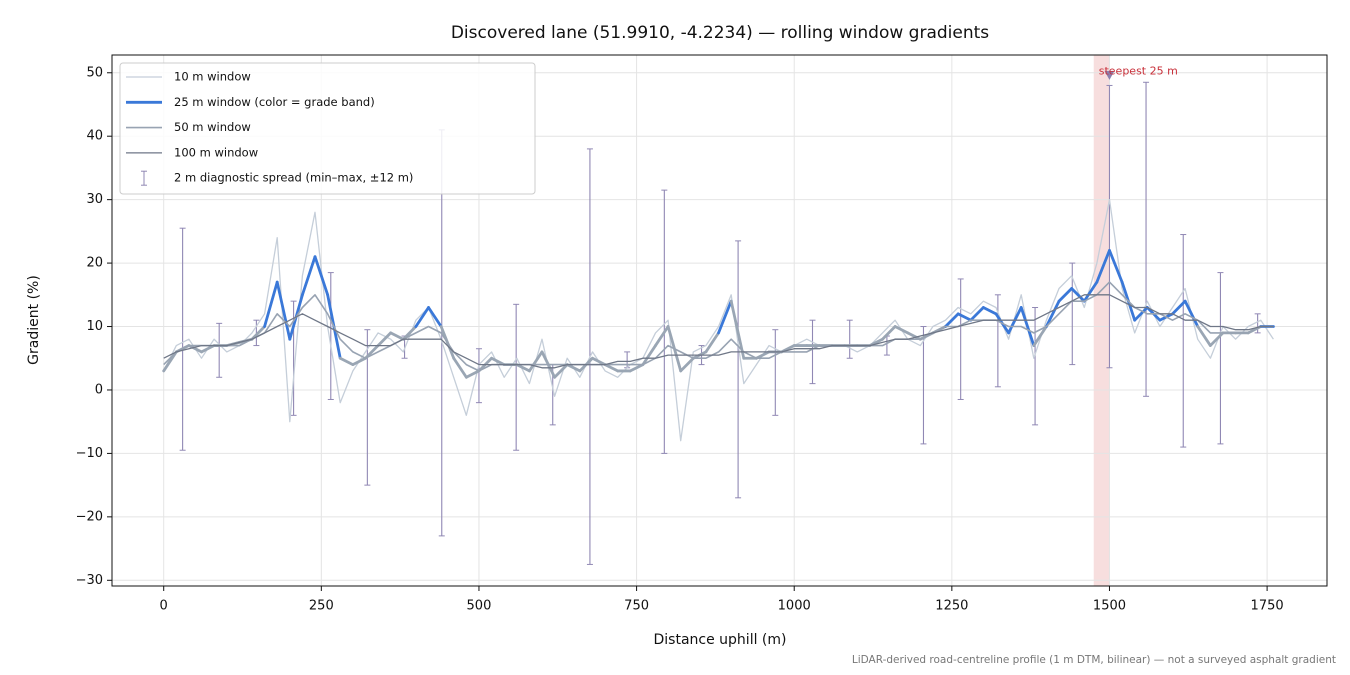 The image size is (1350, 675). Describe the element at coordinates (94, 326) in the screenshot. I see `y-tick-label: 10` at that location.